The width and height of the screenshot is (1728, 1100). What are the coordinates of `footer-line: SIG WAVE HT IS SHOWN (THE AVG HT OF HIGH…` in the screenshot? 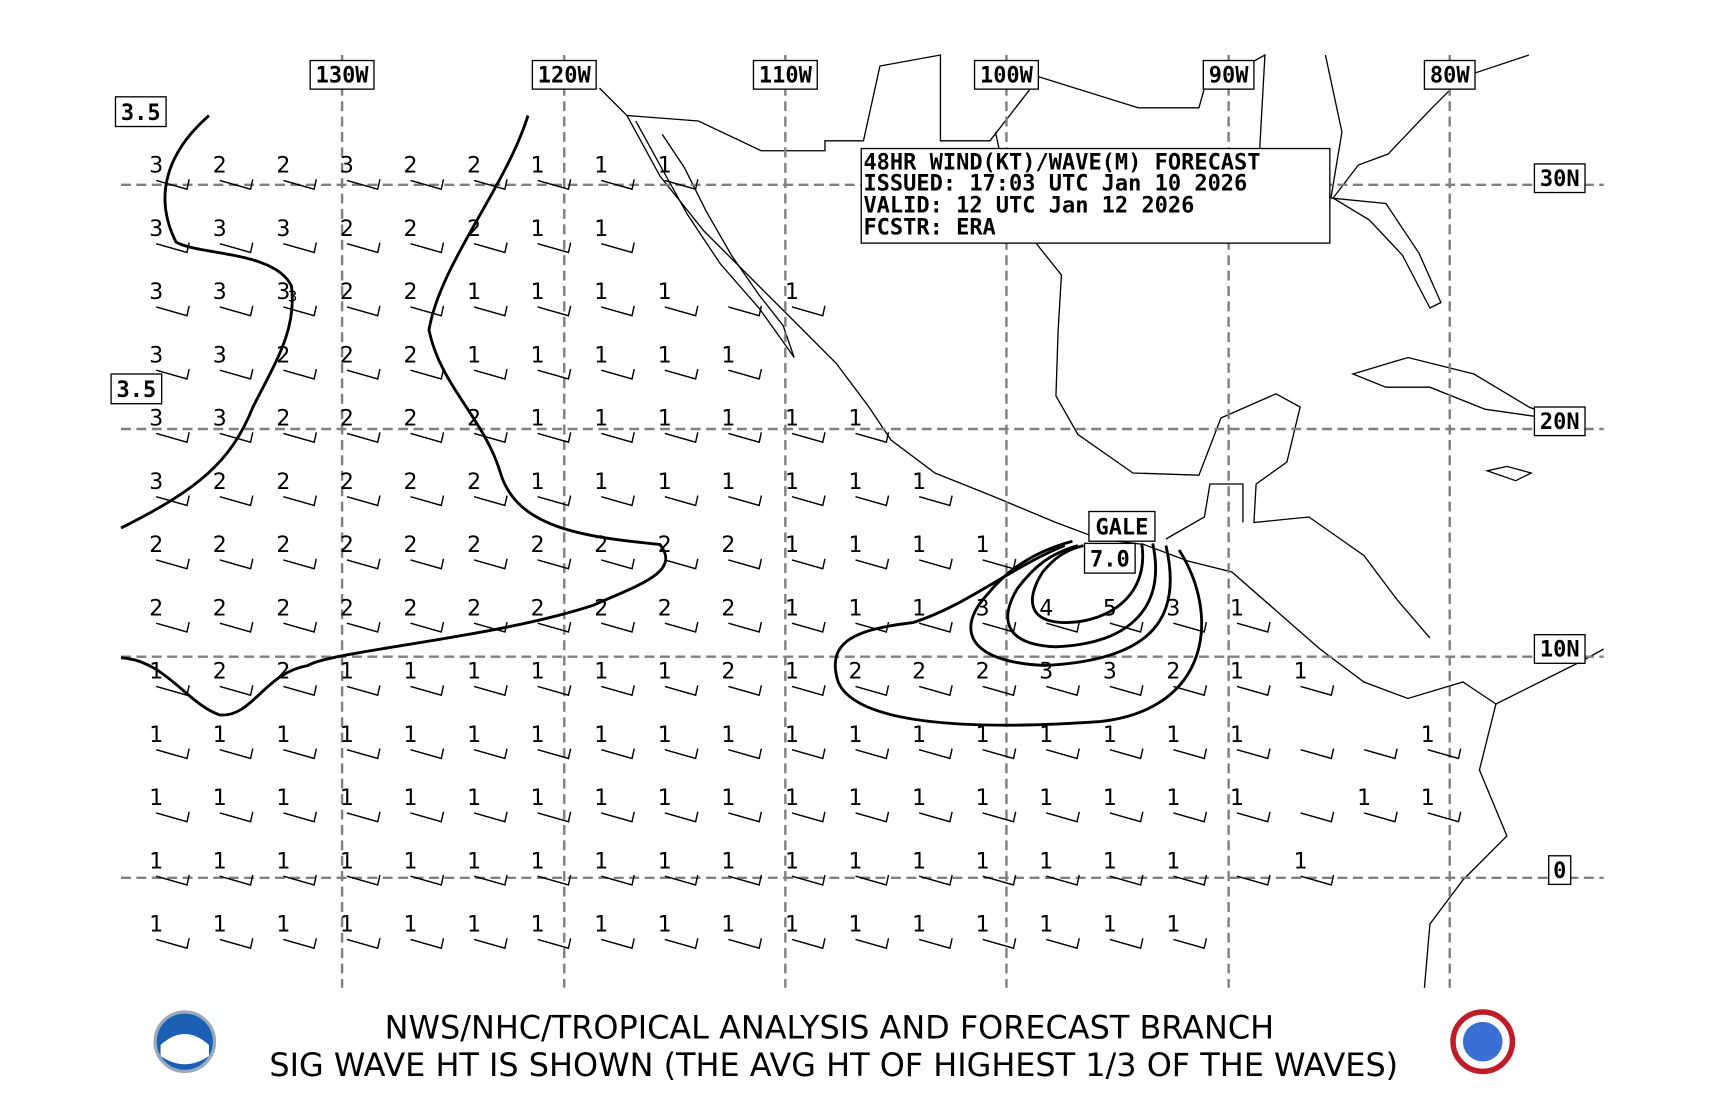 It's located at (833, 1065).